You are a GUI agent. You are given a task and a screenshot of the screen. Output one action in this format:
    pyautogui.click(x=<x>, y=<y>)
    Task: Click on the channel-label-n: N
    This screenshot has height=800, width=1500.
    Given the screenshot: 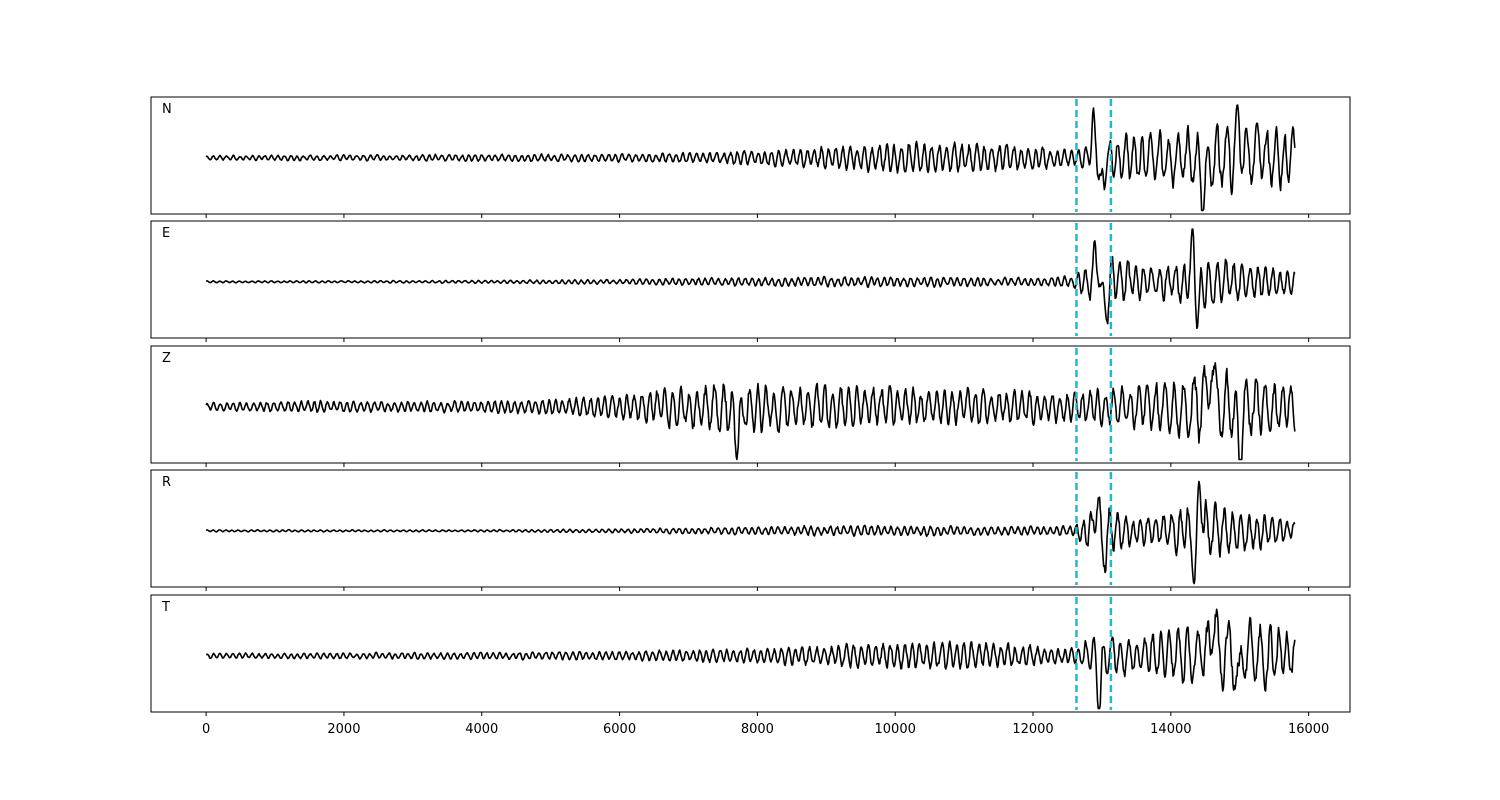 What is the action you would take?
    pyautogui.click(x=167, y=109)
    